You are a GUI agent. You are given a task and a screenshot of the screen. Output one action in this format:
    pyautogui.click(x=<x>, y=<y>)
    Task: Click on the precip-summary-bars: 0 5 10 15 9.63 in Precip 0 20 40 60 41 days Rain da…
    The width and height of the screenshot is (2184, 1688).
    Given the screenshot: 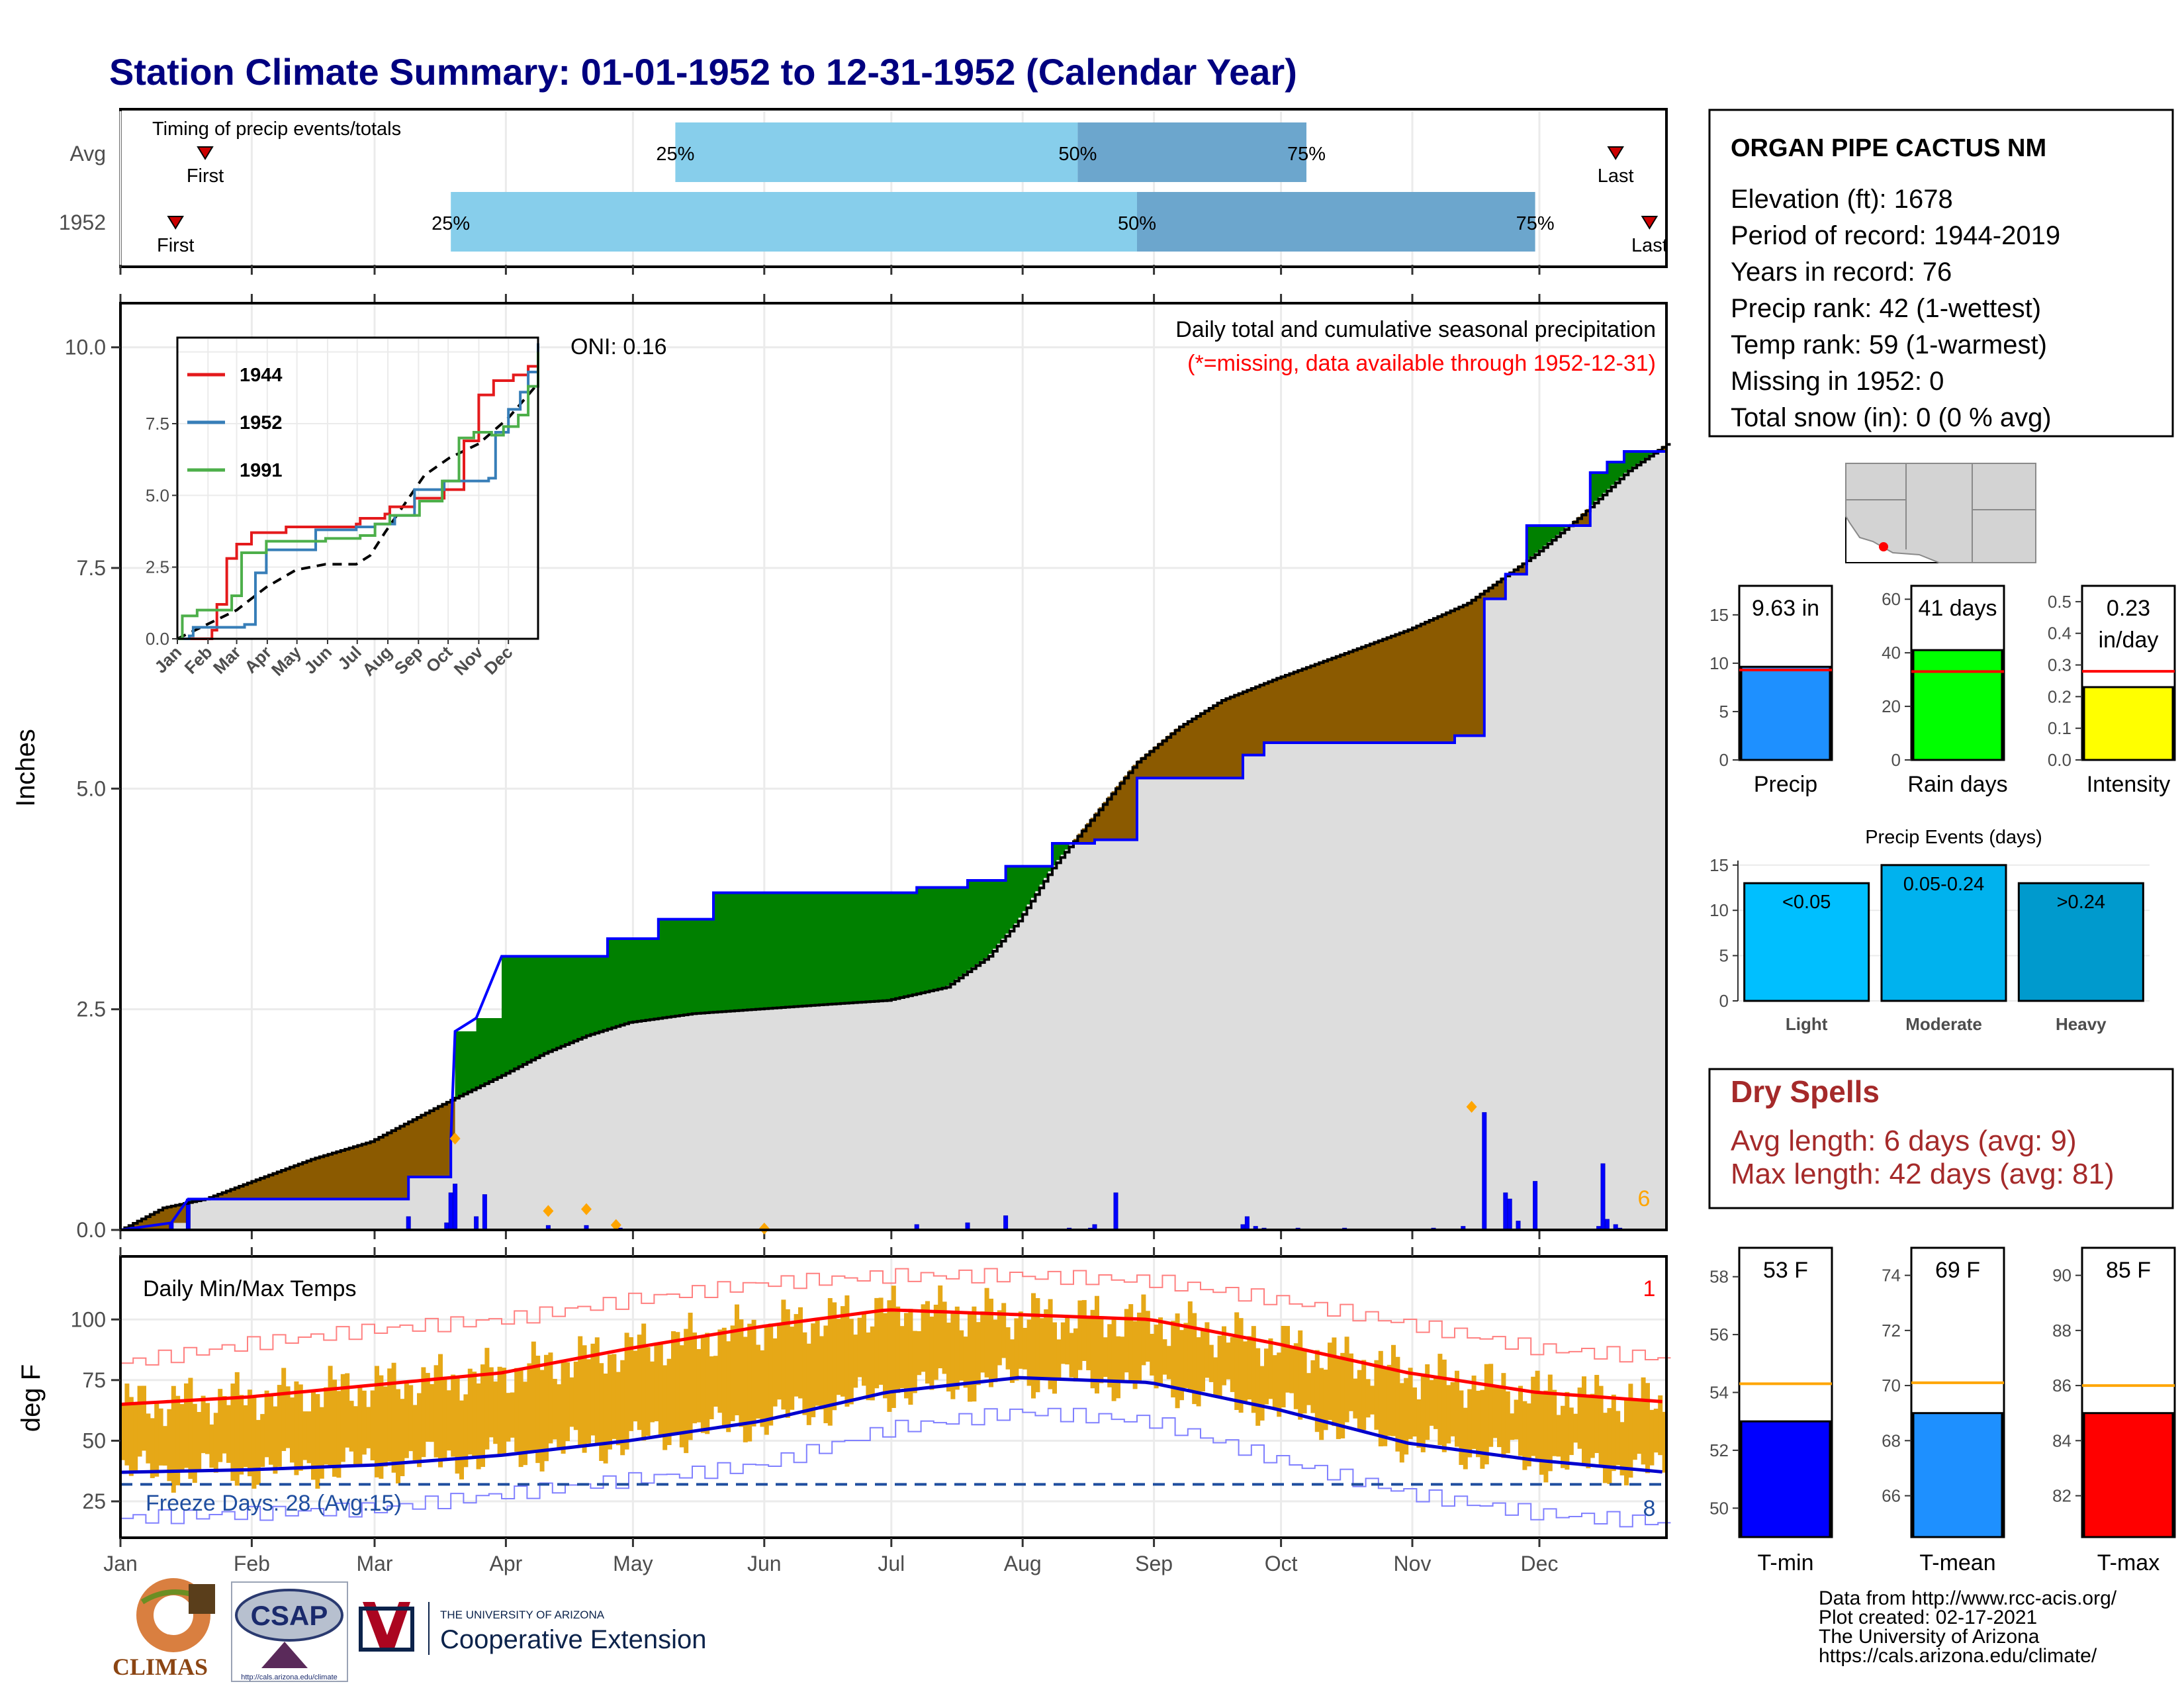 What is the action you would take?
    pyautogui.click(x=1942, y=691)
    